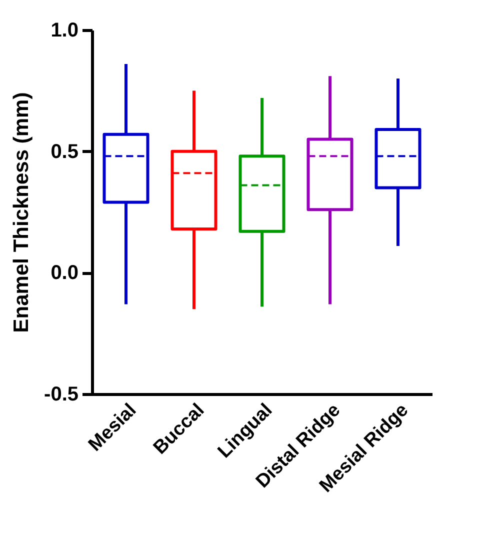  What do you see at coordinates (64, 273) in the screenshot?
I see `y-tick-label: 0.0` at bounding box center [64, 273].